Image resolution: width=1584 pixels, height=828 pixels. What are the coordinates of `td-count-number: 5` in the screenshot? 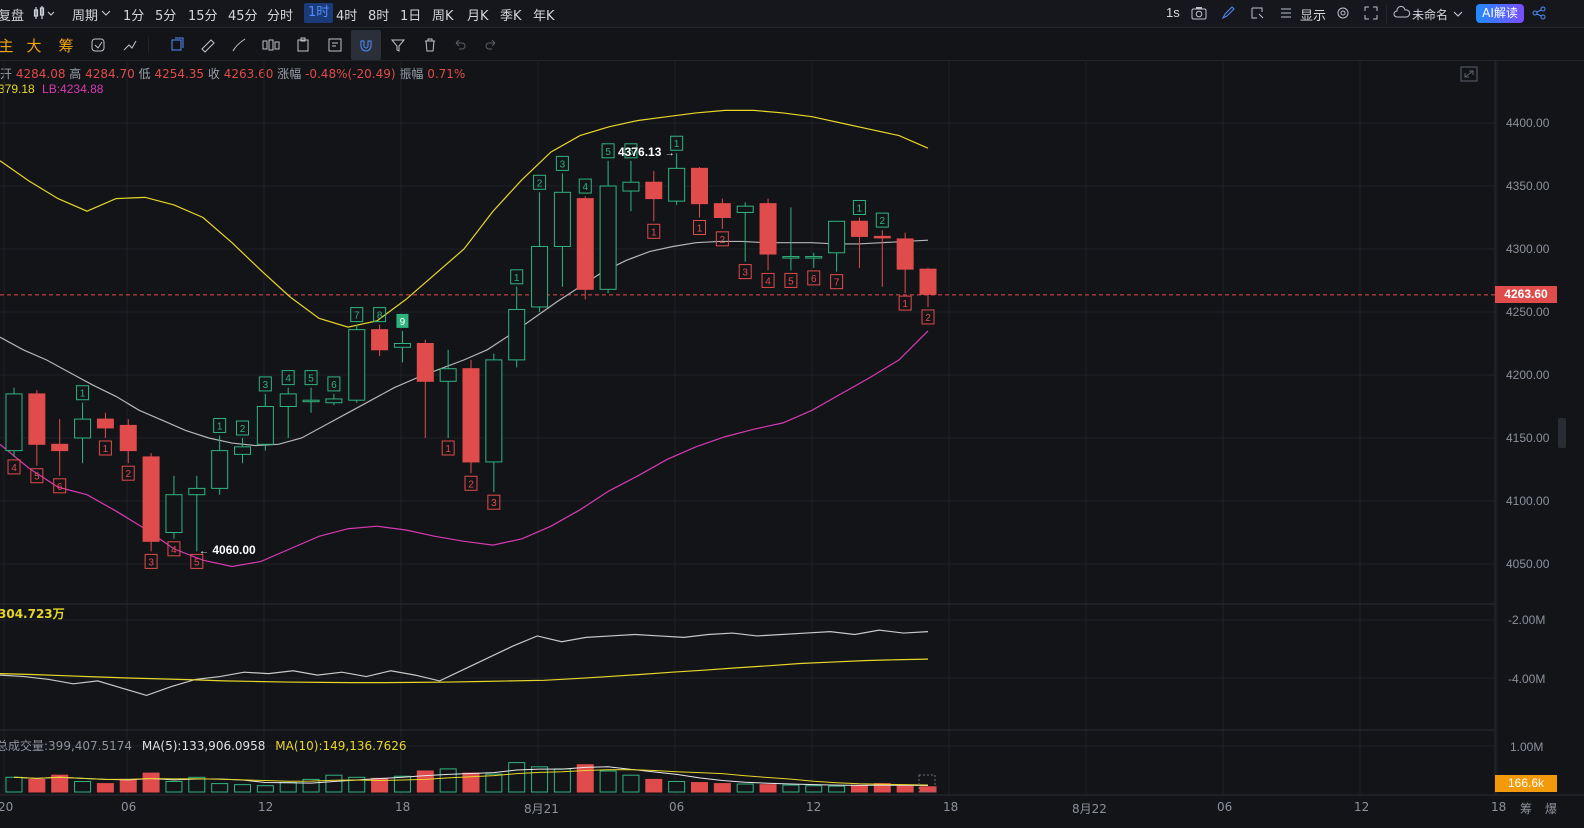 It's located at (608, 152).